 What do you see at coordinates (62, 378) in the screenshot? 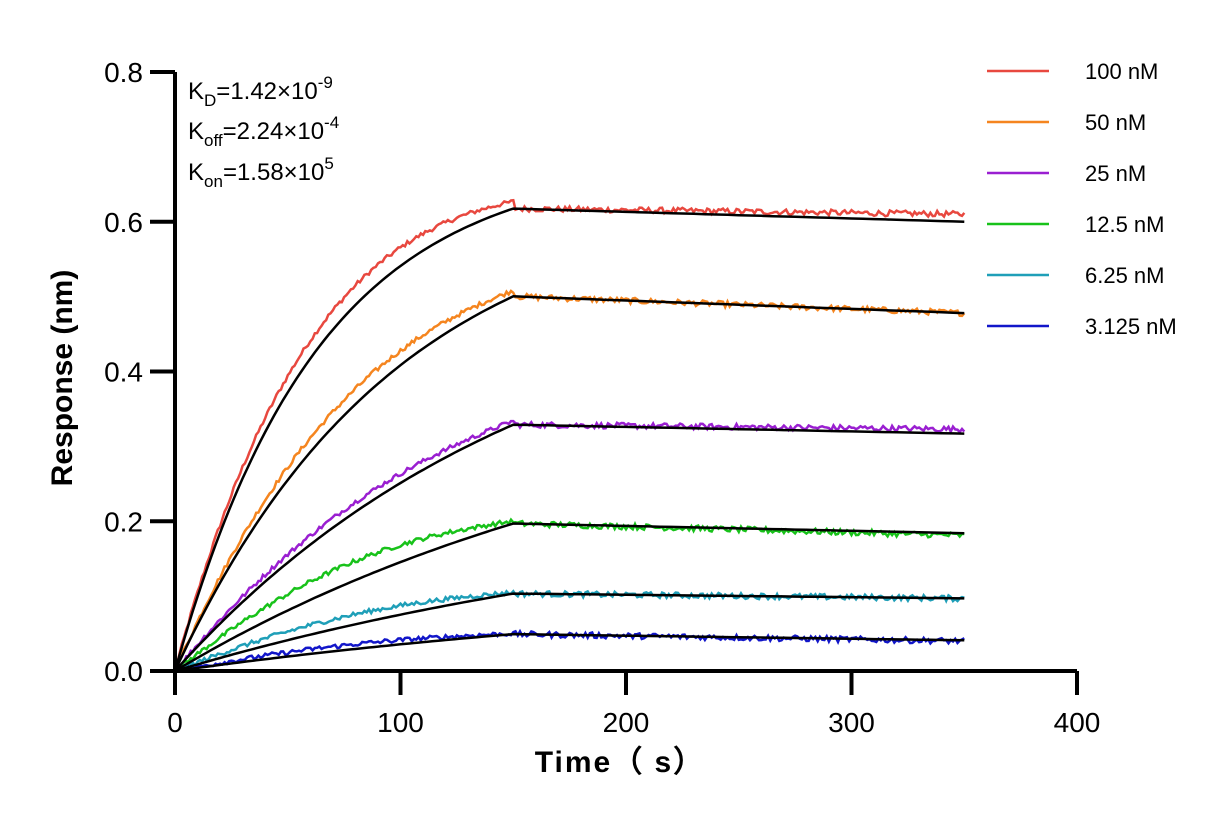
I see `y-axis-title: Response (nm)` at bounding box center [62, 378].